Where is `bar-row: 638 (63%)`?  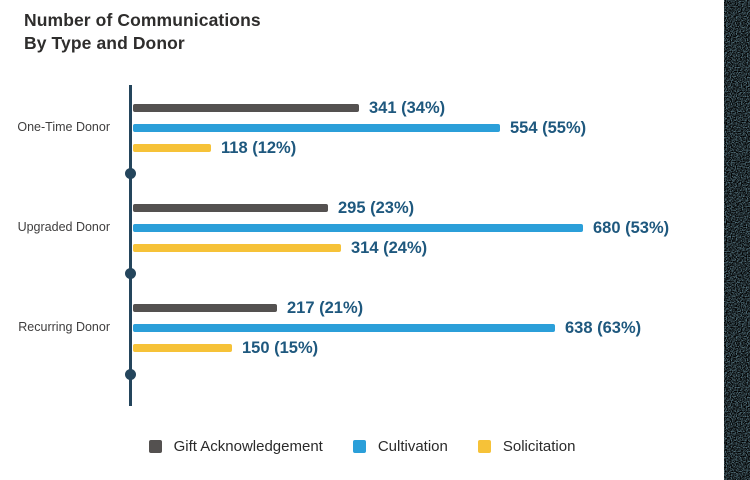 bar-row: 638 (63%) is located at coordinates (387, 328).